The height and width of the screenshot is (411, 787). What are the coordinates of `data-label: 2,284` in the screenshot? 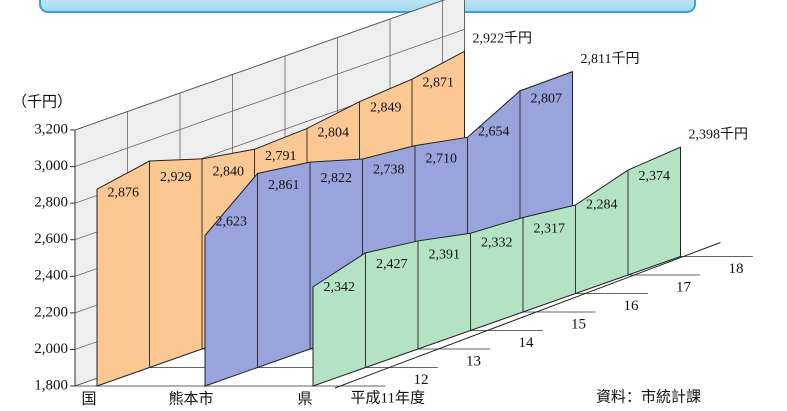 It's located at (602, 205).